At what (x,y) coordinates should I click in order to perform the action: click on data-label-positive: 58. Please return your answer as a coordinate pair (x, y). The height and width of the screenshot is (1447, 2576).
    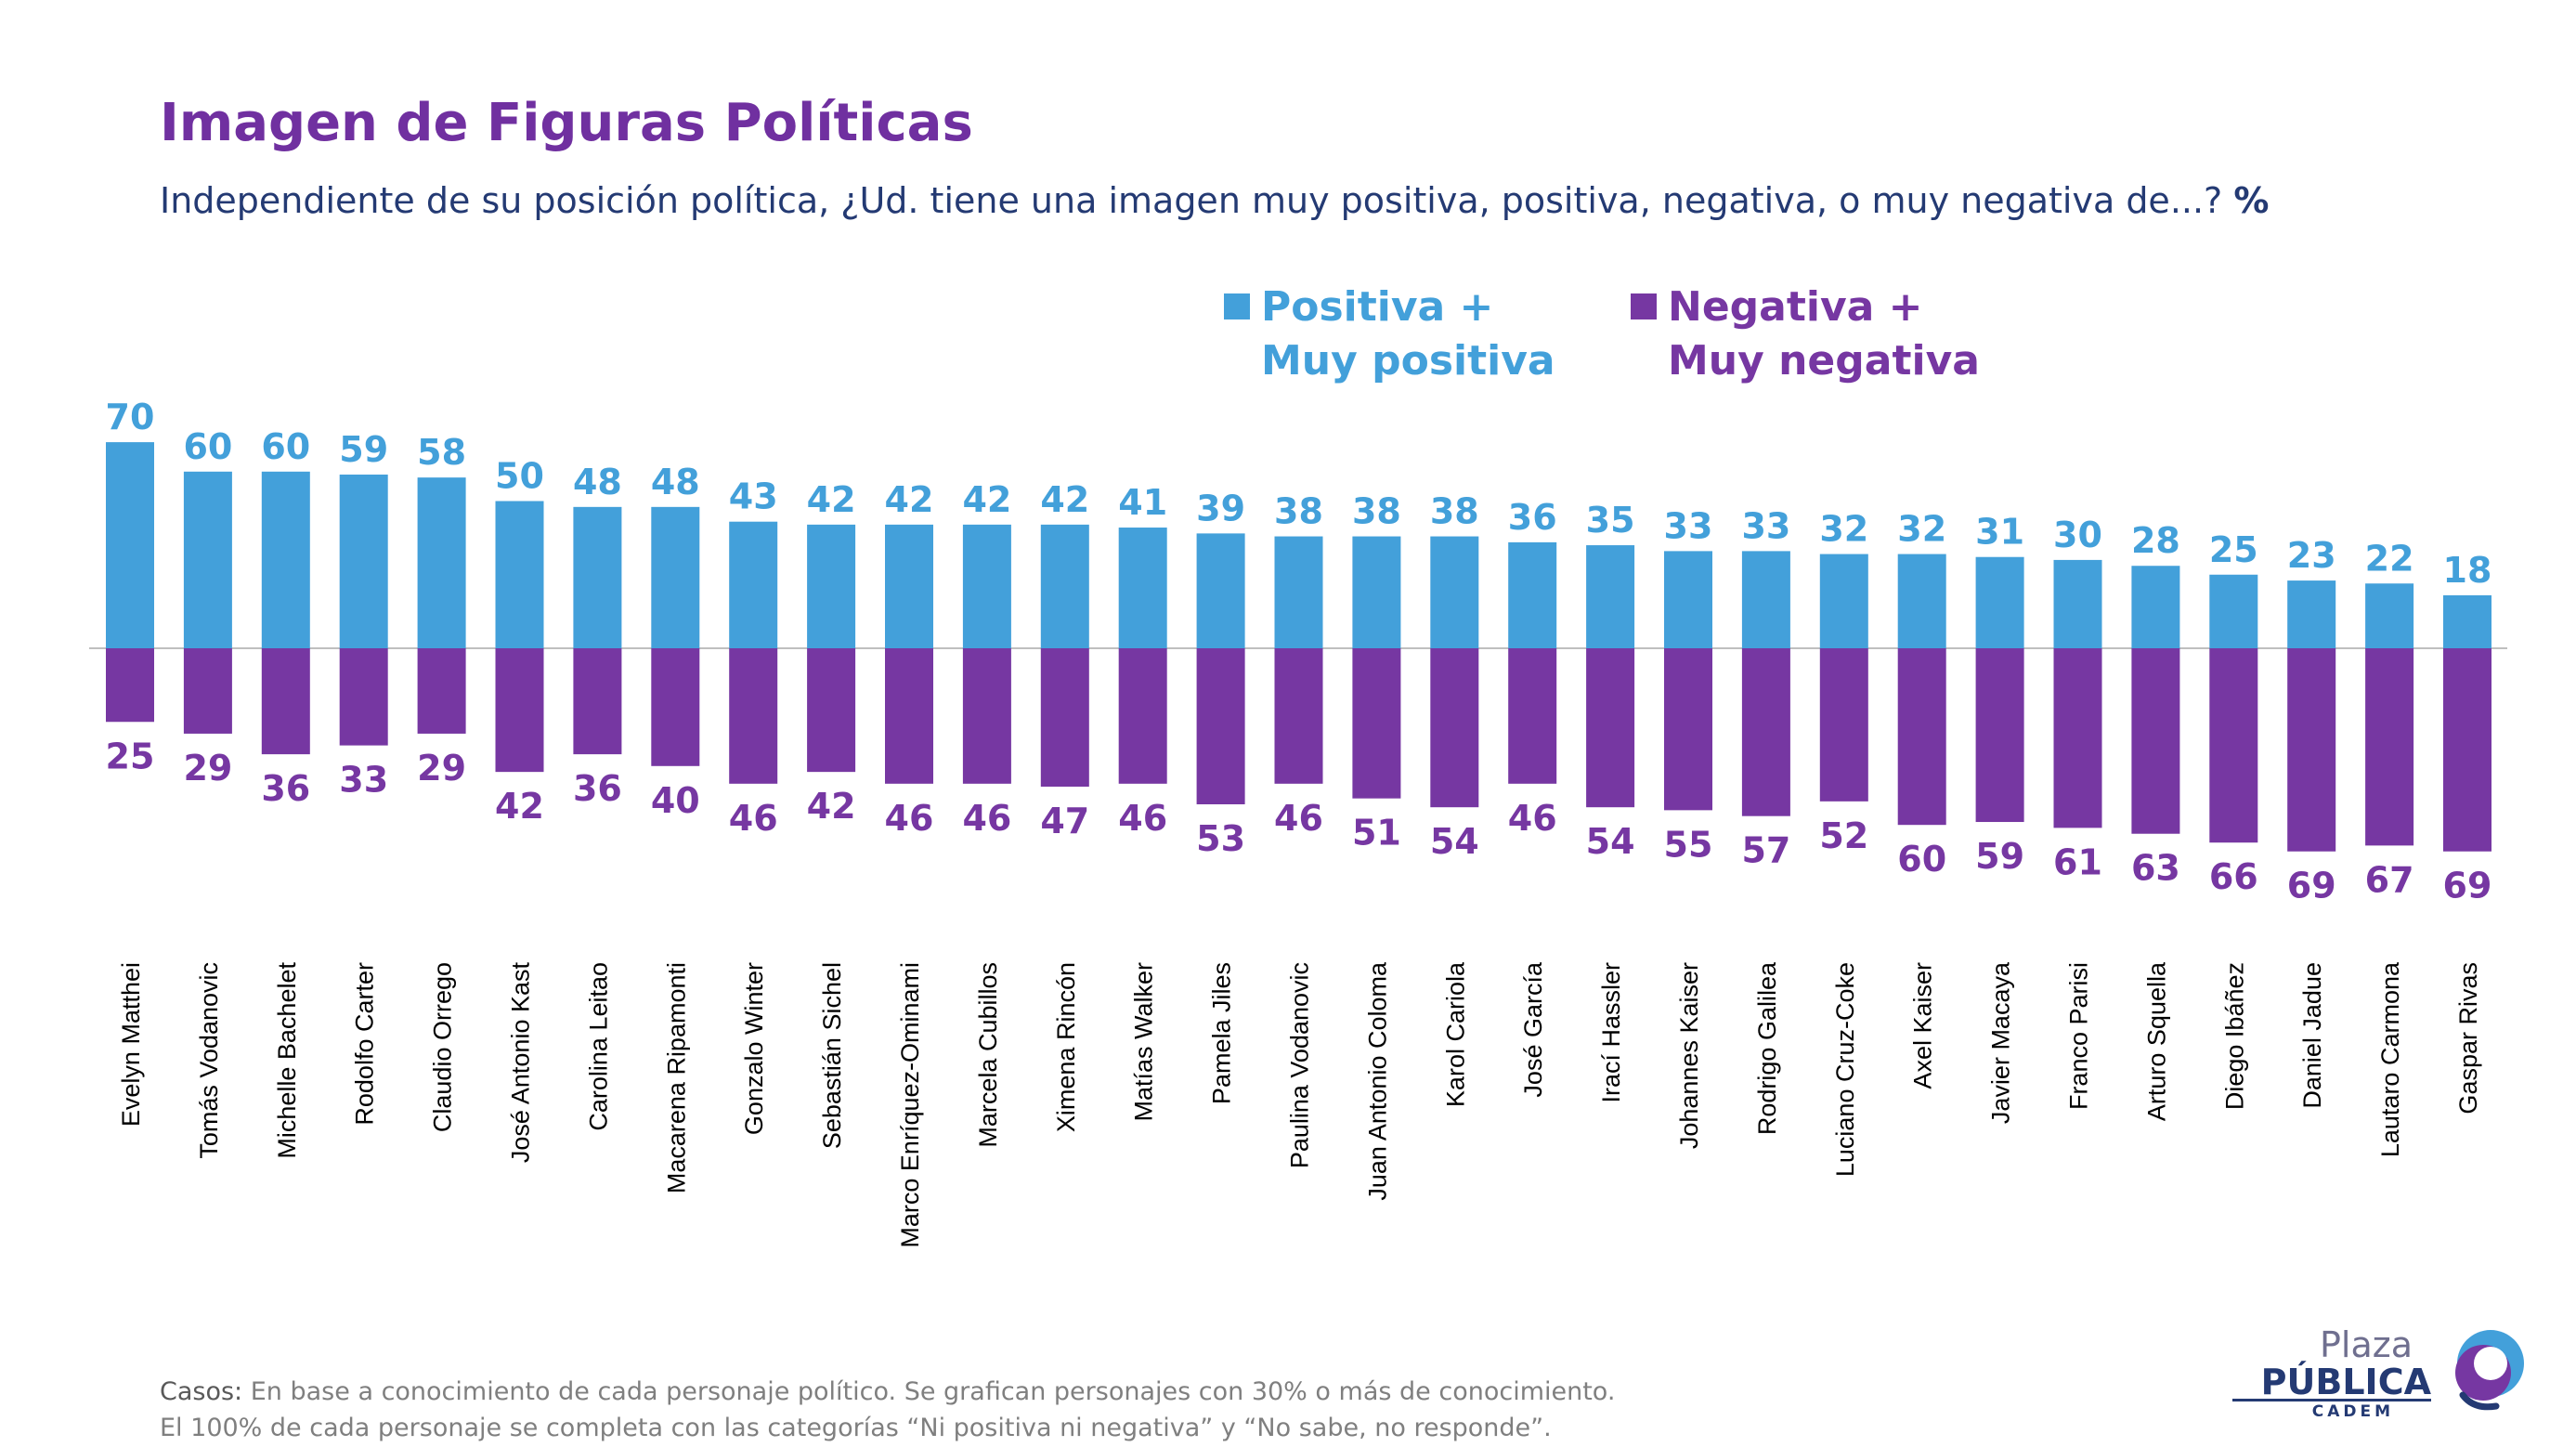
    Looking at the image, I should click on (441, 452).